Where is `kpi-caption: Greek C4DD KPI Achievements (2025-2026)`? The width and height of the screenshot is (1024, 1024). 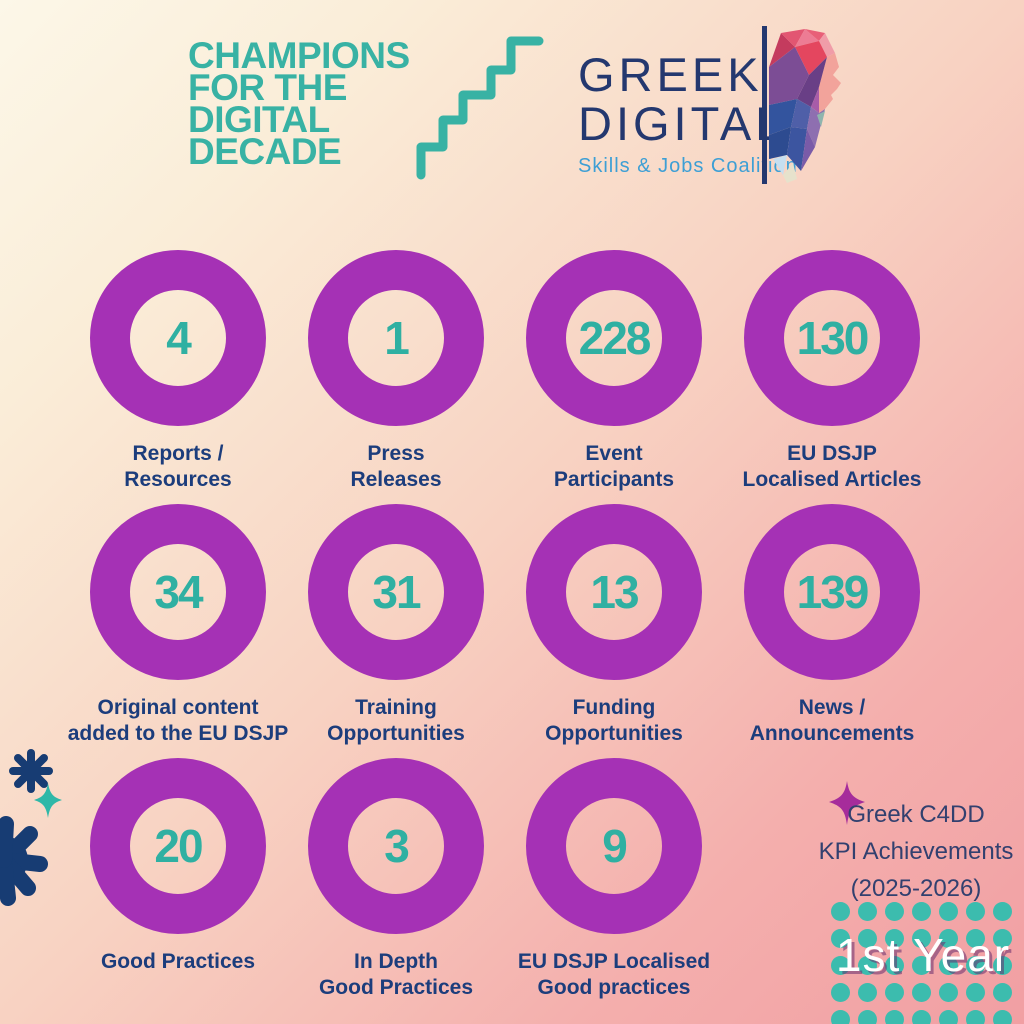
kpi-caption: Greek C4DD KPI Achievements (2025-2026) is located at coordinates (916, 851).